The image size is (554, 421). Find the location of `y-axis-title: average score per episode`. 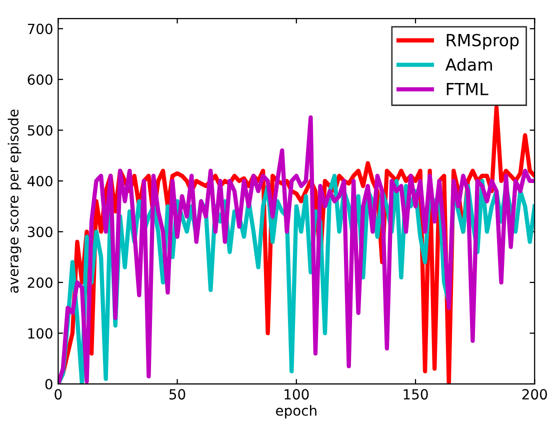

y-axis-title: average score per episode is located at coordinates (15, 201).